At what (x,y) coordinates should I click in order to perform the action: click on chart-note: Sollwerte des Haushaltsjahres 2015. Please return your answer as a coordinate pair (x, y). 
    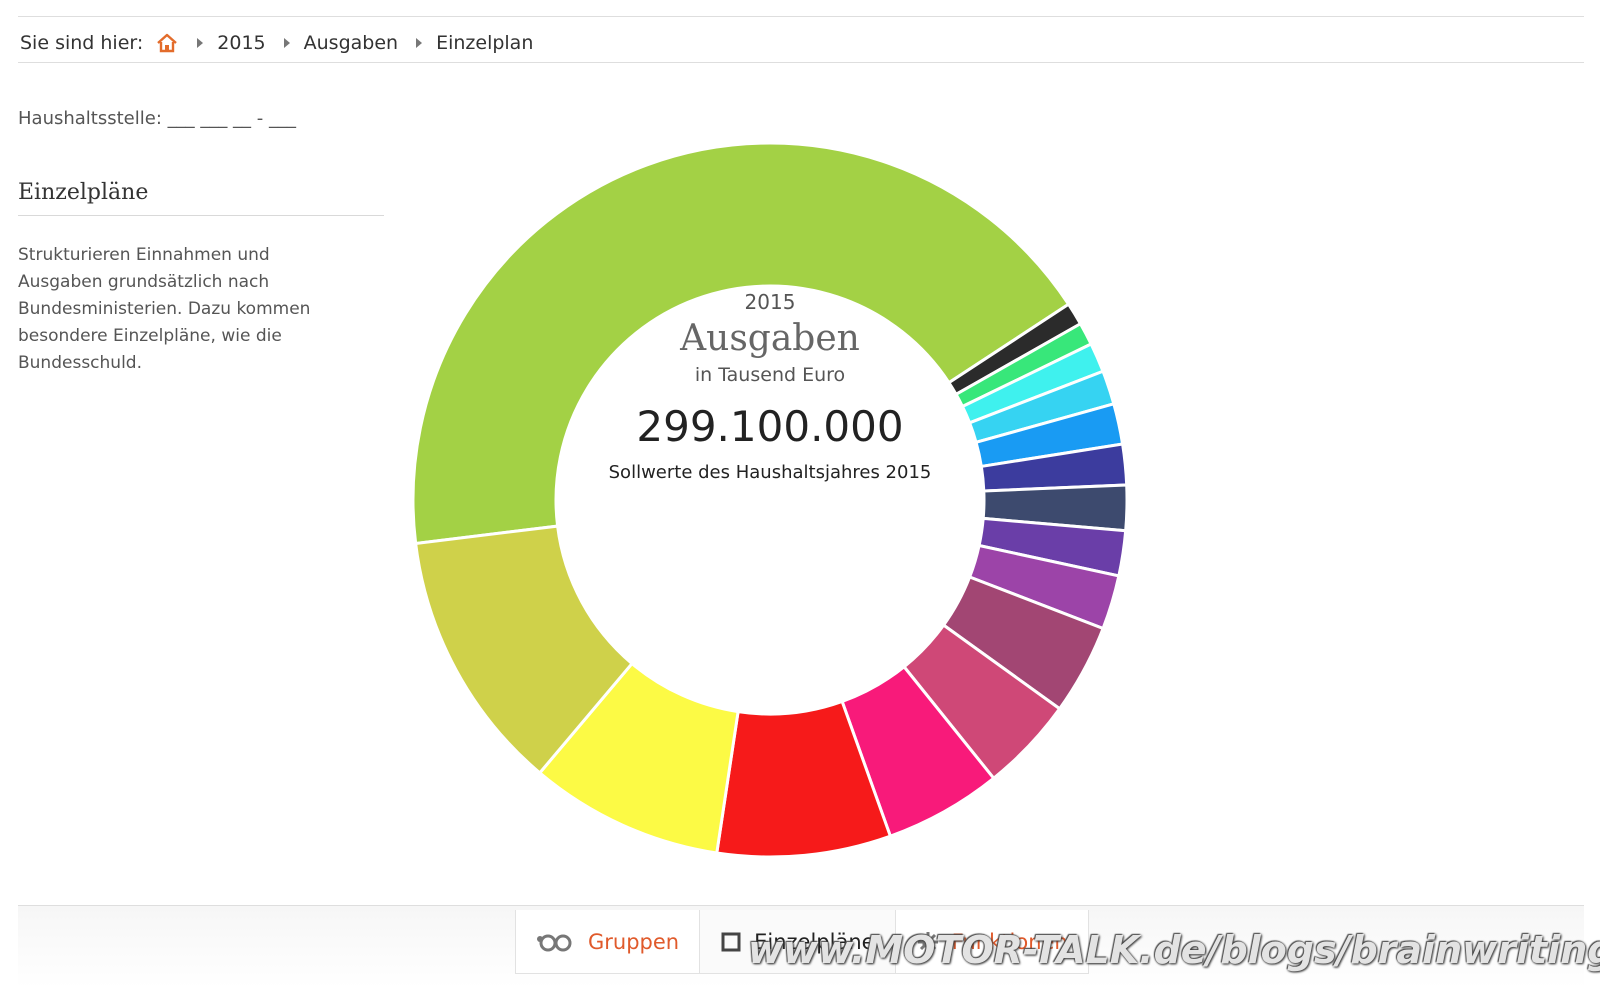
    Looking at the image, I should click on (770, 472).